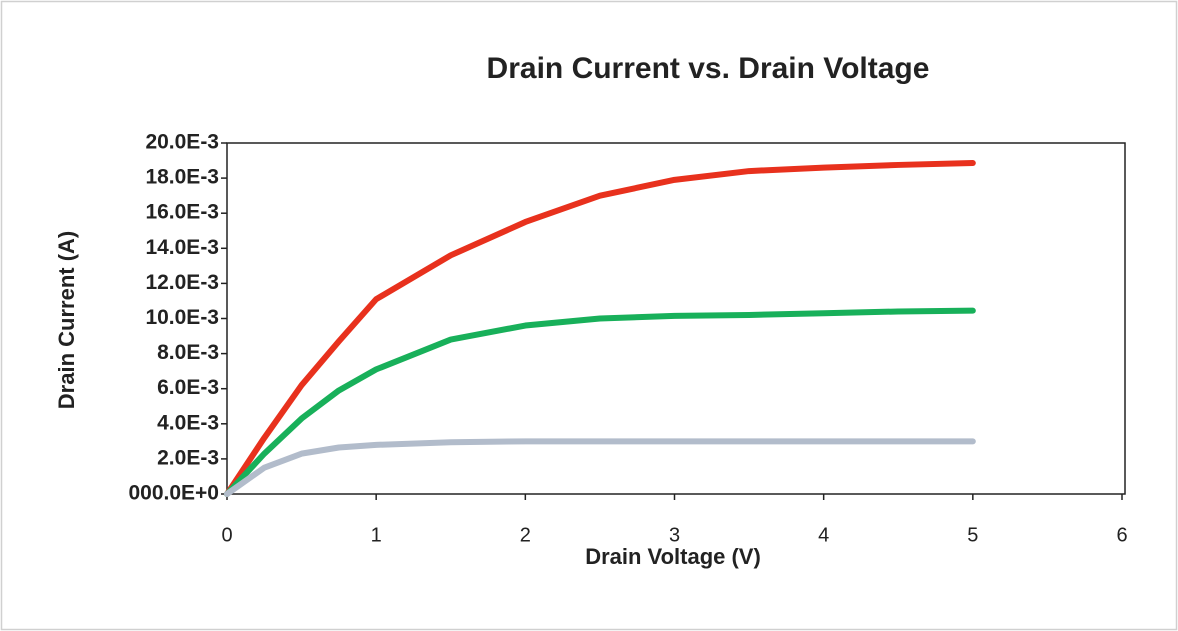 The width and height of the screenshot is (1178, 631). What do you see at coordinates (673, 556) in the screenshot?
I see `x-axis-label: Drain Voltage (V)` at bounding box center [673, 556].